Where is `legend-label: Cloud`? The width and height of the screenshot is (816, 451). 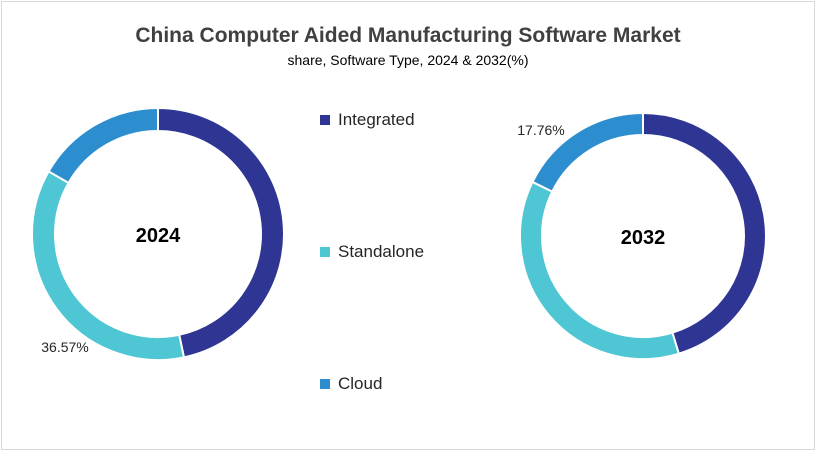
legend-label: Cloud is located at coordinates (360, 383).